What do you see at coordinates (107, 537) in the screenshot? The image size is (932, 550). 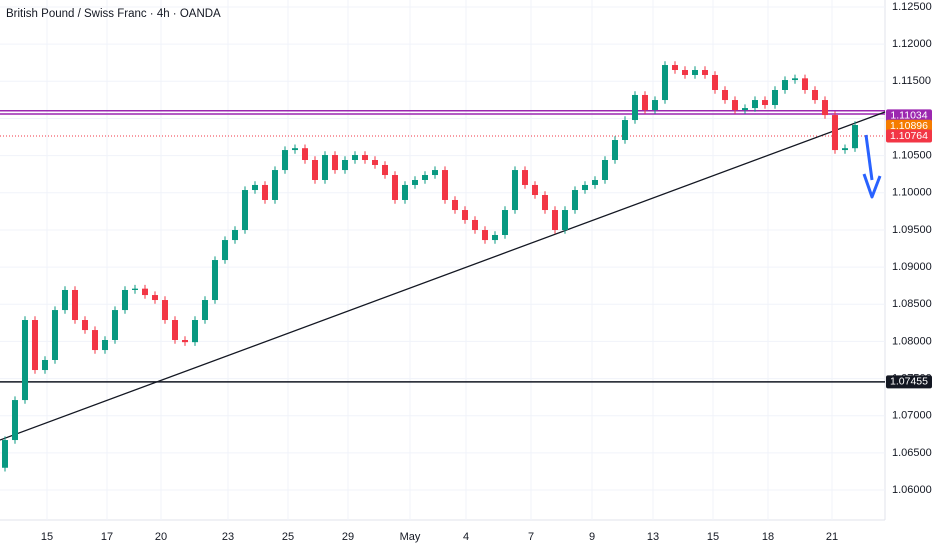 I see `x-tick-label: 17` at bounding box center [107, 537].